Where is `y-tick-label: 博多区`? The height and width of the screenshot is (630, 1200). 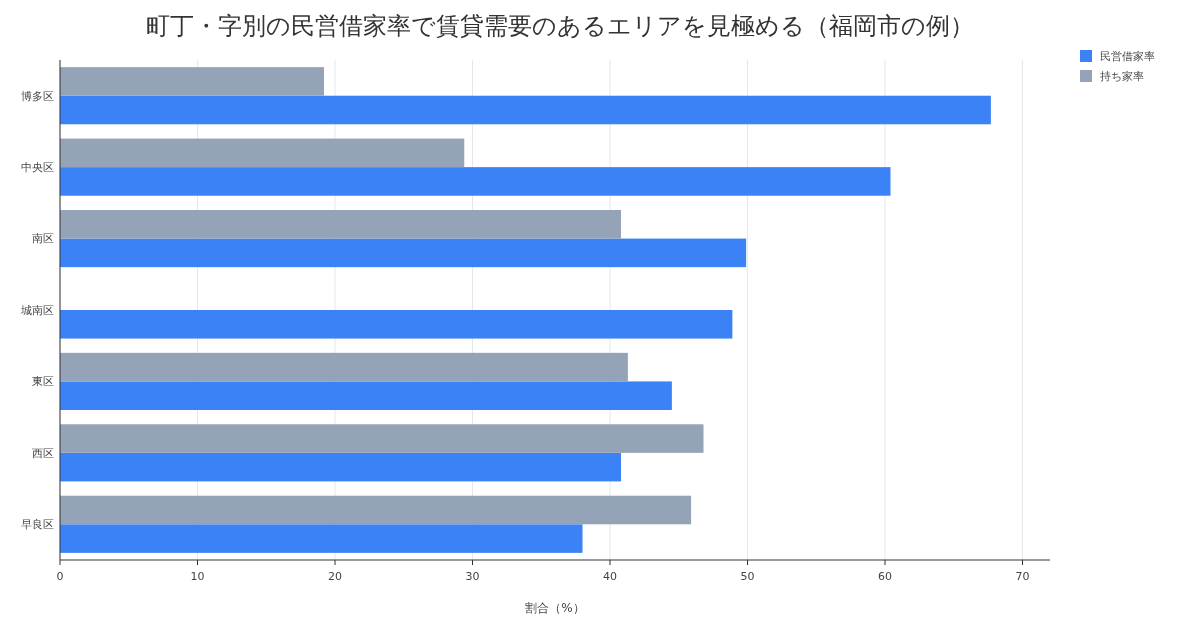
y-tick-label: 博多区 is located at coordinates (37, 96).